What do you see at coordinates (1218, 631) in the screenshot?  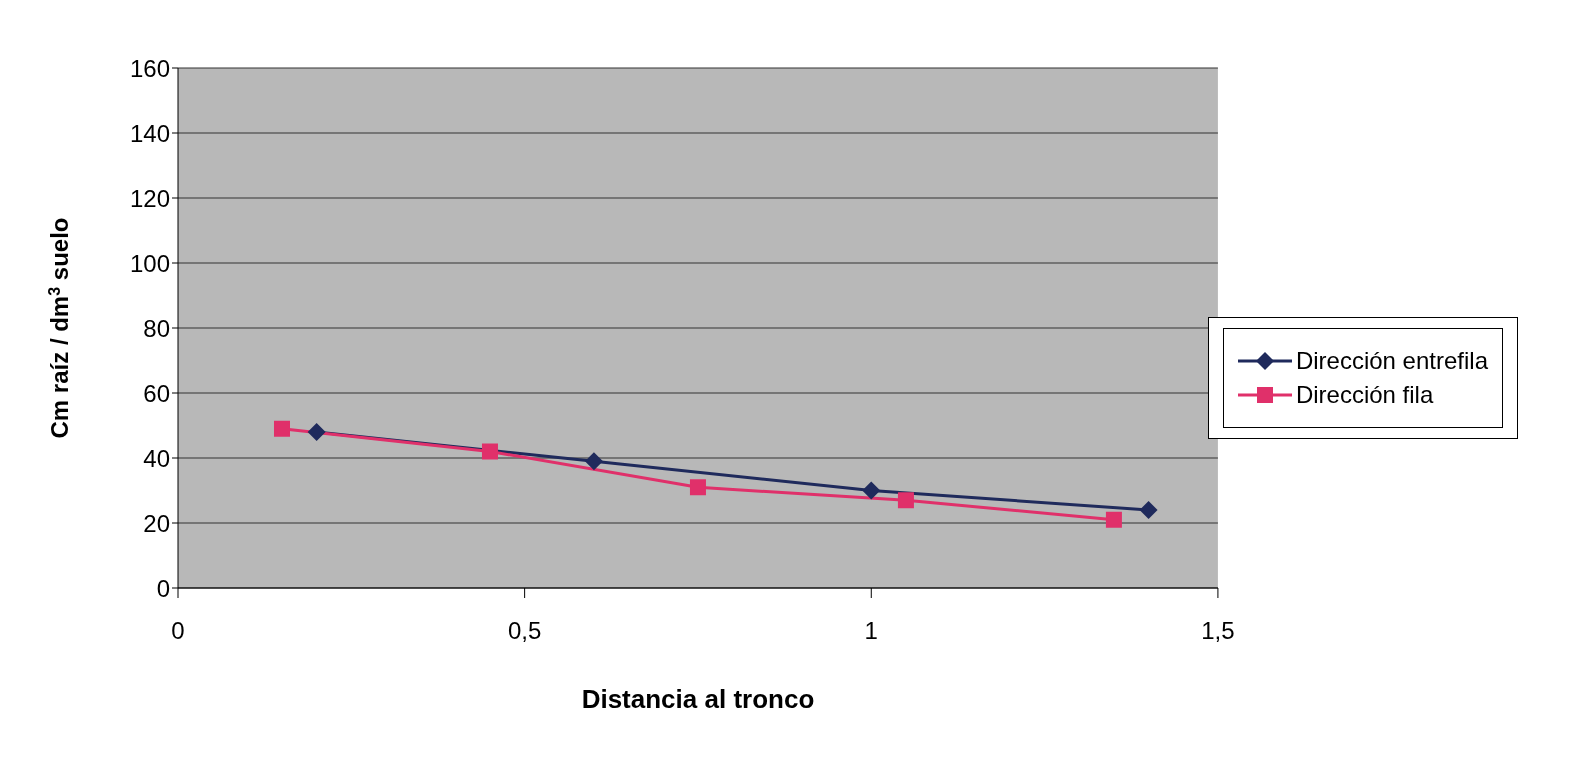 I see `x-tick-label: 1,5` at bounding box center [1218, 631].